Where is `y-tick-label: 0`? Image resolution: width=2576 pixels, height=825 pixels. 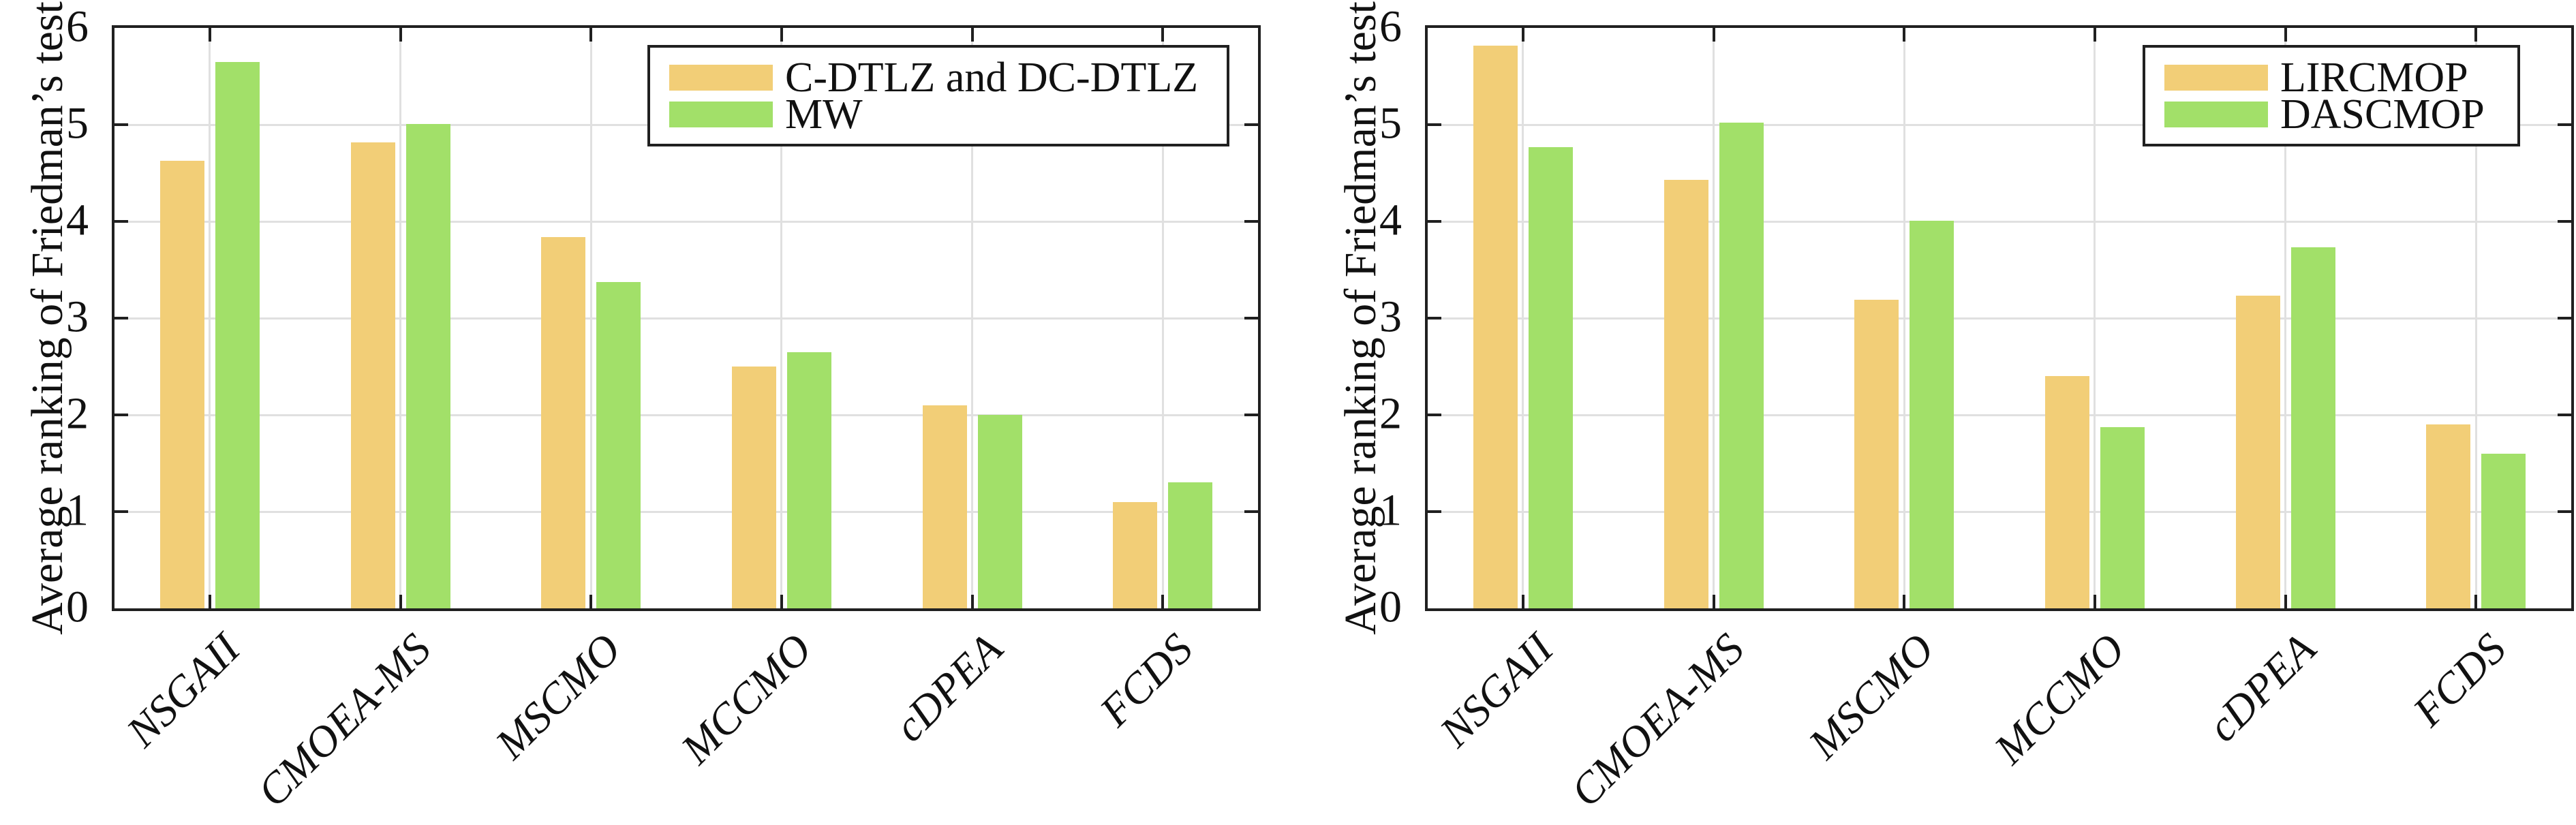 y-tick-label: 0 is located at coordinates (1390, 607).